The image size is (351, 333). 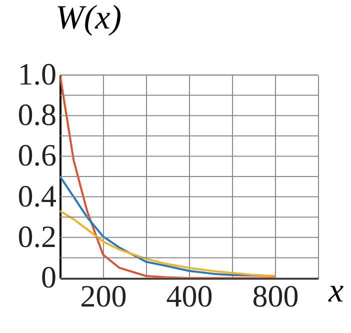 What do you see at coordinates (89, 18) in the screenshot?
I see `y-axis-title: W(x)` at bounding box center [89, 18].